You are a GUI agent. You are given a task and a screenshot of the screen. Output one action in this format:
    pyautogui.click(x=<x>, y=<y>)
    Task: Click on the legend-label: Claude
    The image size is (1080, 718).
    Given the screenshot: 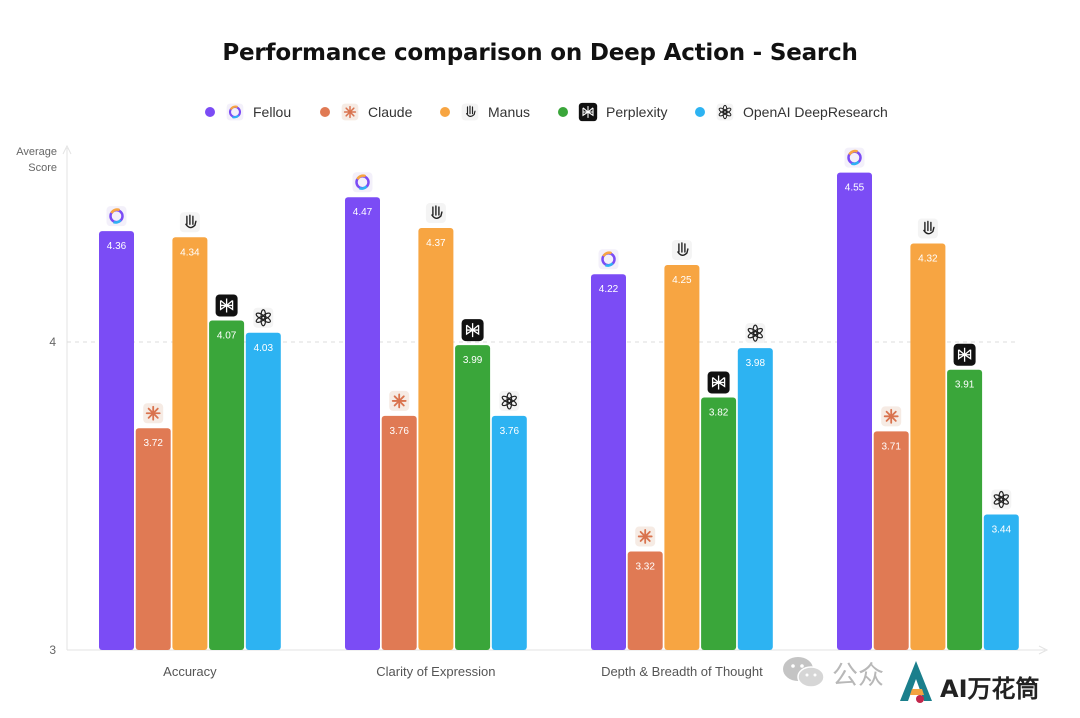 What is the action you would take?
    pyautogui.click(x=390, y=112)
    